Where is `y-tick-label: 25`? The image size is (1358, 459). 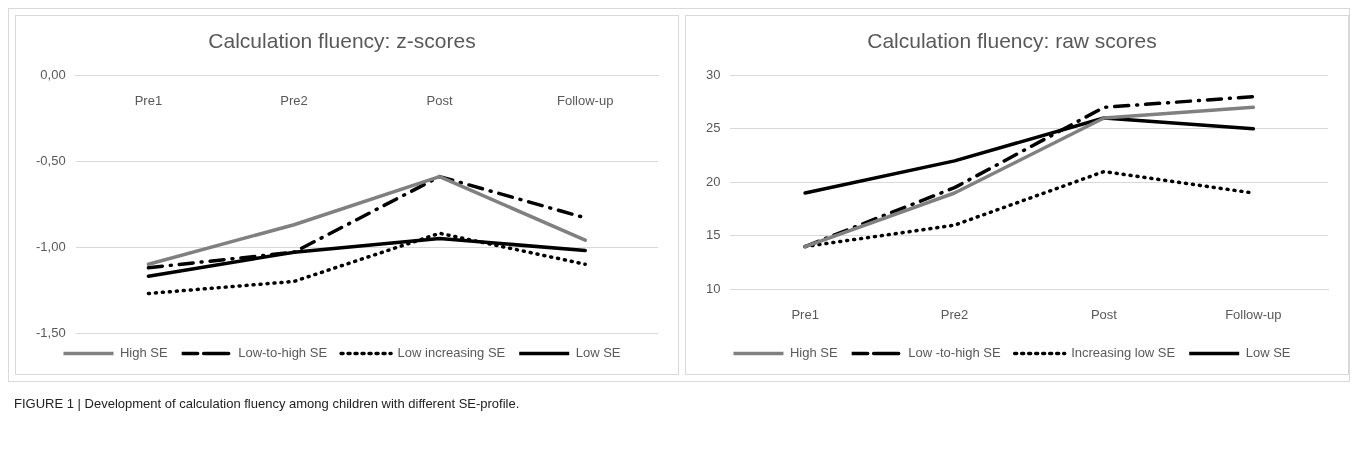 y-tick-label: 25 is located at coordinates (713, 128).